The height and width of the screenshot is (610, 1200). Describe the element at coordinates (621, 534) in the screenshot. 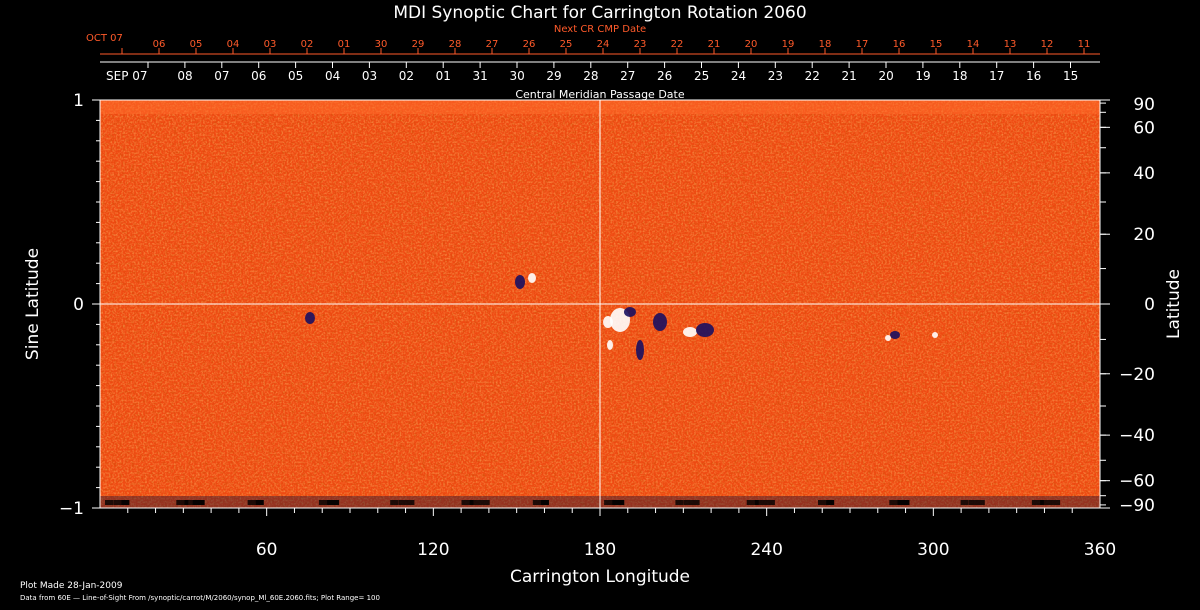

I see `x-axis: 60 120 180 240 300 360` at that location.